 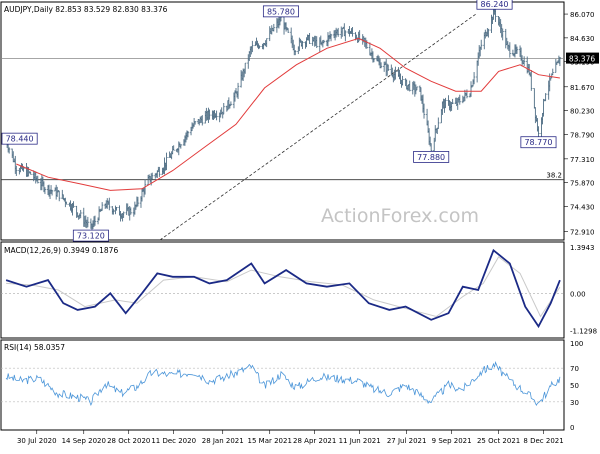 What do you see at coordinates (223, 441) in the screenshot?
I see `x-tick-label: 28 Jan 2021` at bounding box center [223, 441].